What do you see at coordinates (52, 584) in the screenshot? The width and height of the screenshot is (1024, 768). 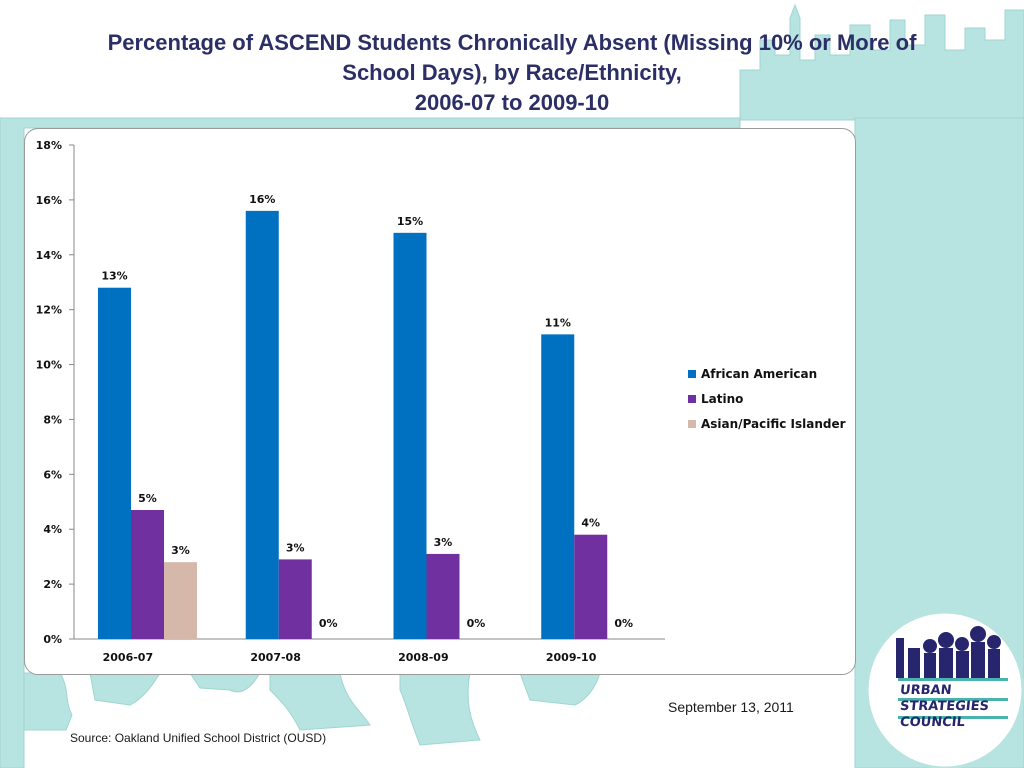 I see `y-tick-label: 2%` at bounding box center [52, 584].